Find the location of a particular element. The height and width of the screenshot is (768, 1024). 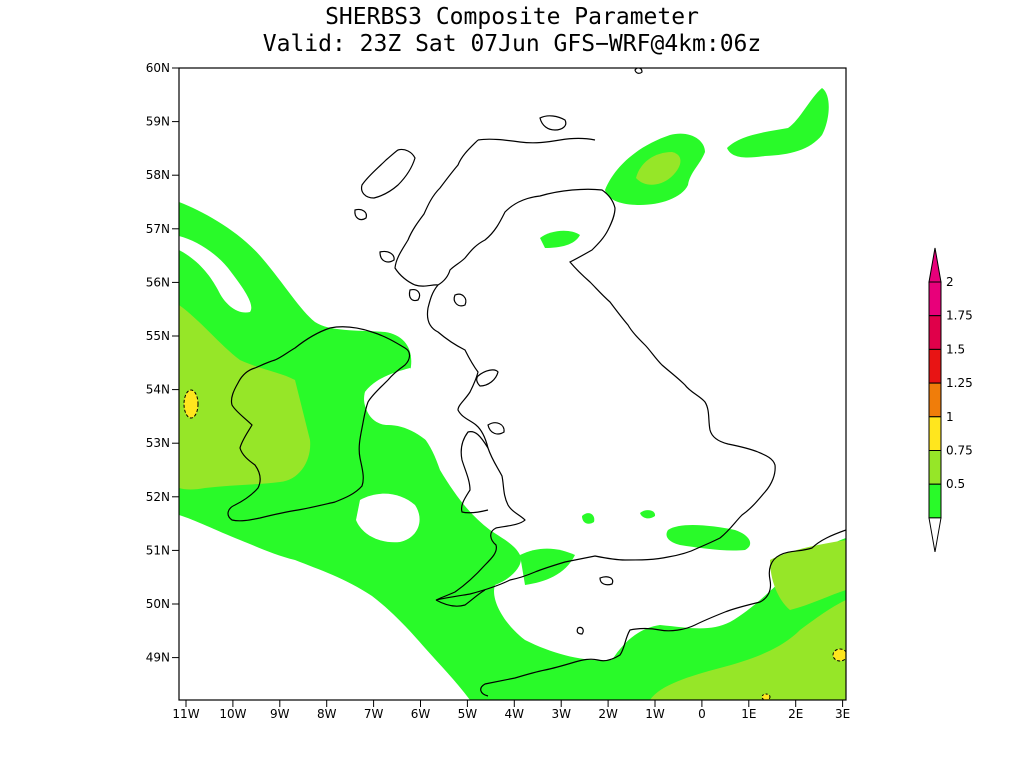

field-hole-celtic is located at coordinates (388, 518).